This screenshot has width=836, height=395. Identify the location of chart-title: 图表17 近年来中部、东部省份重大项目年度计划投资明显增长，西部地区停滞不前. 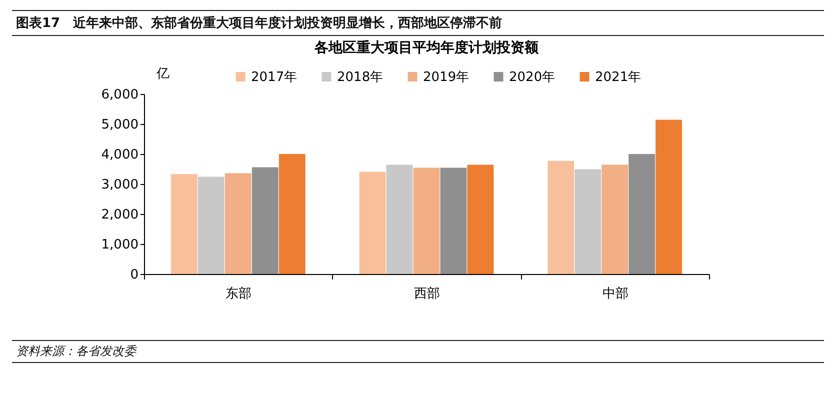
(418, 23).